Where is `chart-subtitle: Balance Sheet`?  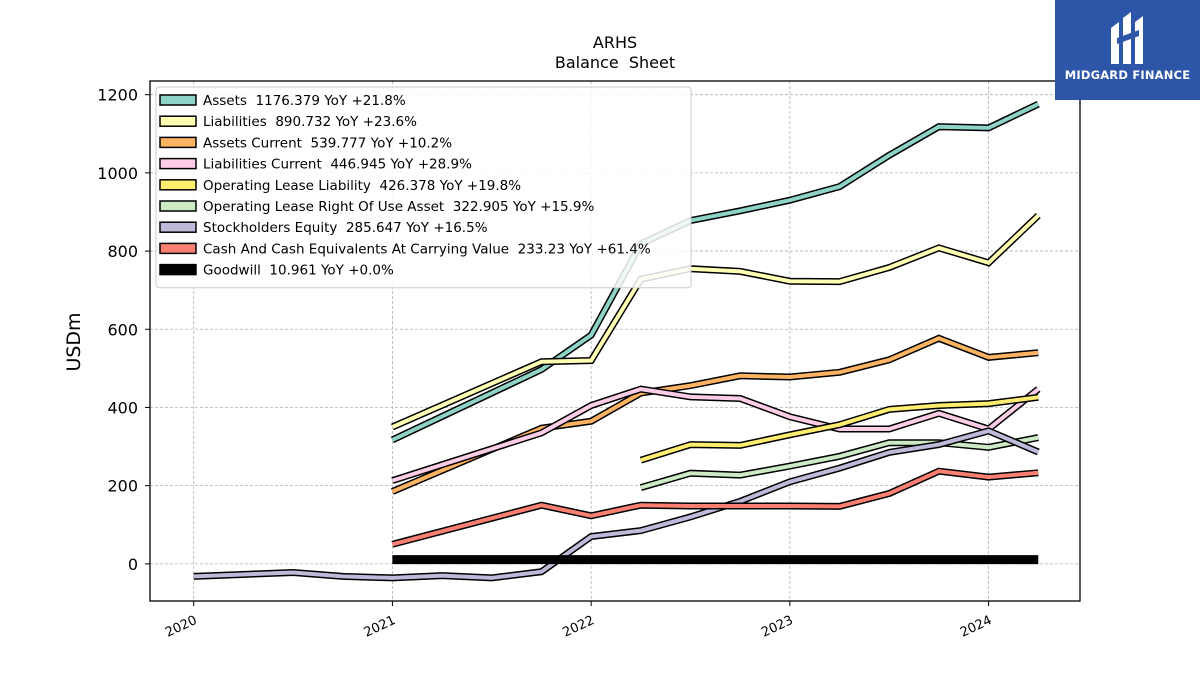 chart-subtitle: Balance Sheet is located at coordinates (615, 62).